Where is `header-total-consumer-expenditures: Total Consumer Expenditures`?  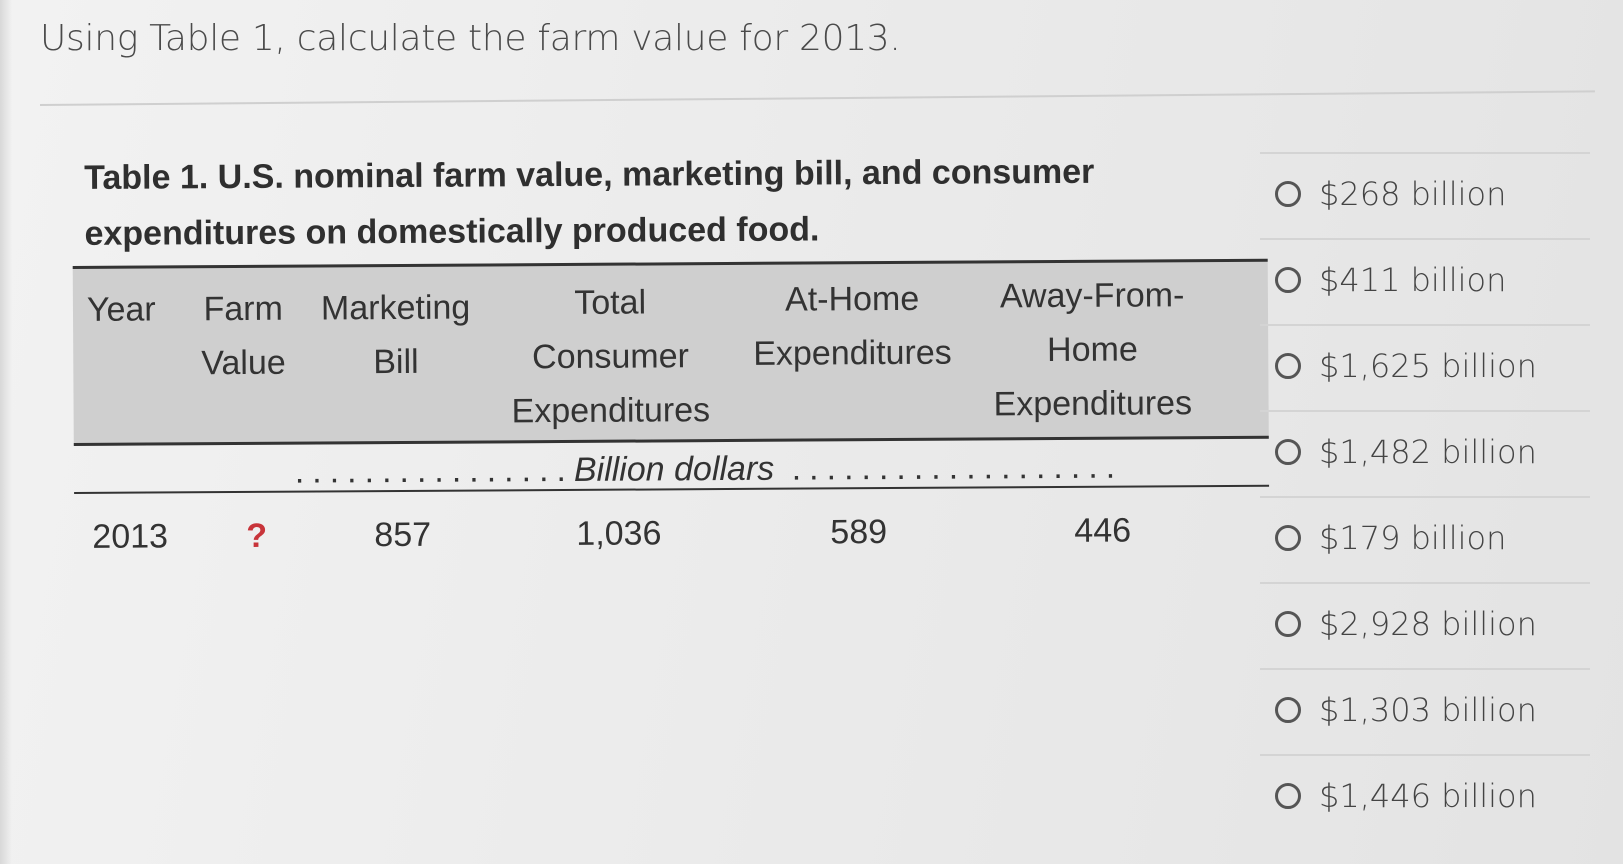
header-total-consumer-expenditures: Total Consumer Expenditures is located at coordinates (611, 357).